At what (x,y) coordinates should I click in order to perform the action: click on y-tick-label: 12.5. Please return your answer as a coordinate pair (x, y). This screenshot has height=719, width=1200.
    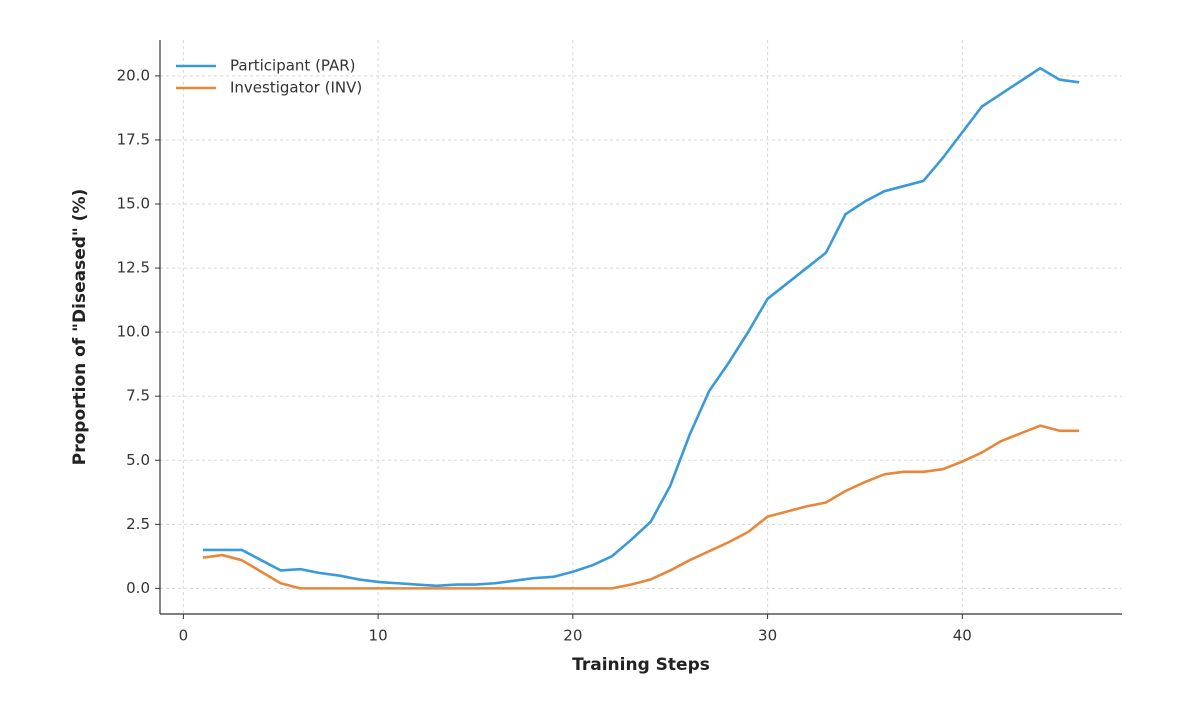
    Looking at the image, I should click on (133, 268).